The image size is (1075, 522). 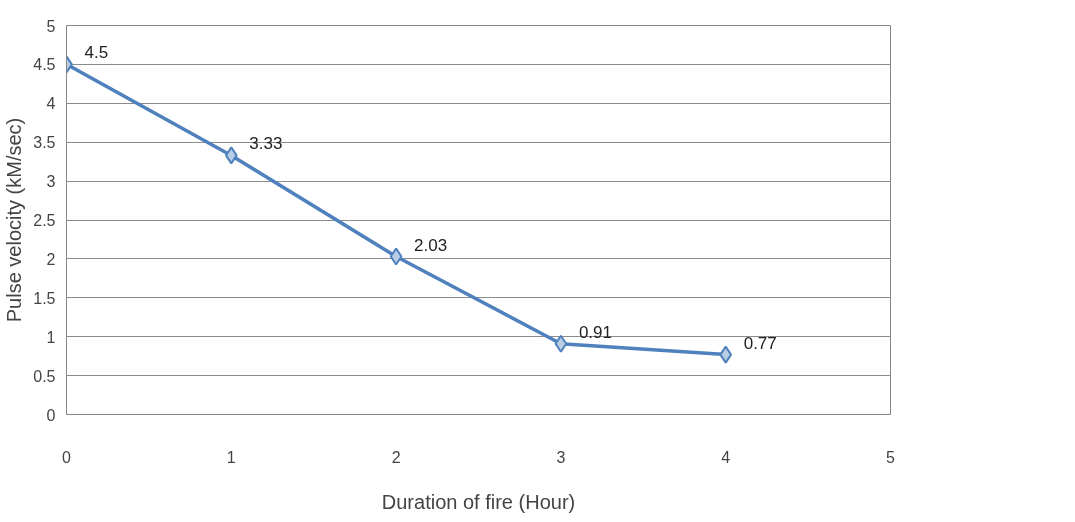 What do you see at coordinates (51, 182) in the screenshot?
I see `y-tick-label: 3` at bounding box center [51, 182].